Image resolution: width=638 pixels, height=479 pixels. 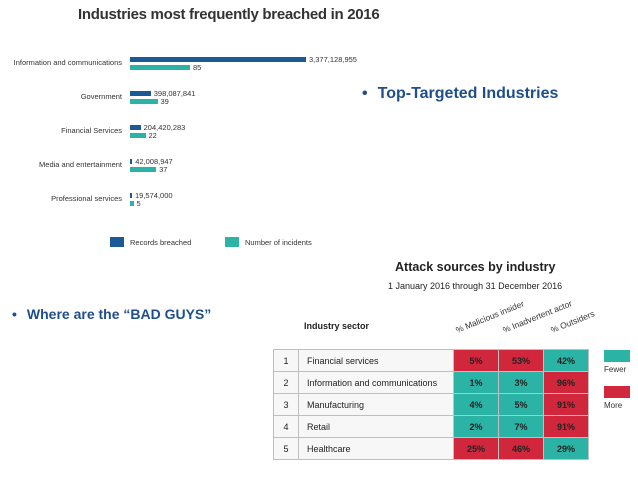 I want to click on heatmap-cell: 2%, so click(x=476, y=426).